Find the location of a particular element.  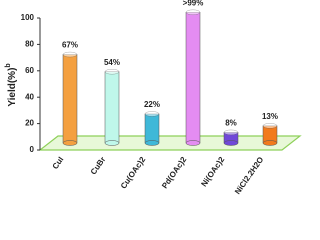

y-tick-label: 20 is located at coordinates (29, 123).